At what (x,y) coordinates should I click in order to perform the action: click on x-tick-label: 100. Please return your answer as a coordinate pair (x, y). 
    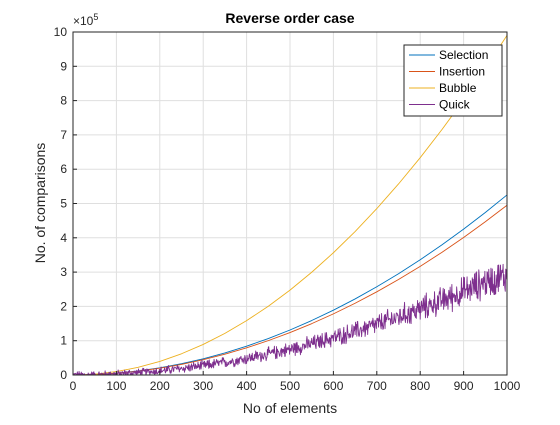
    Looking at the image, I should click on (116, 386).